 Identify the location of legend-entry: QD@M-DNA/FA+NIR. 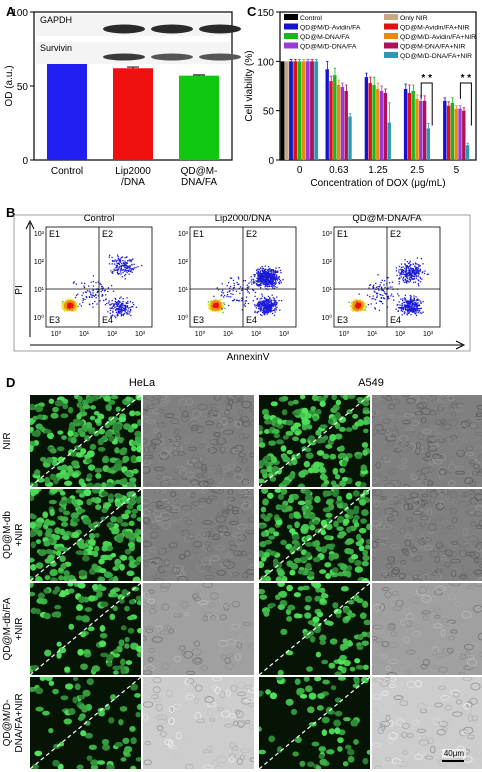
(432, 47).